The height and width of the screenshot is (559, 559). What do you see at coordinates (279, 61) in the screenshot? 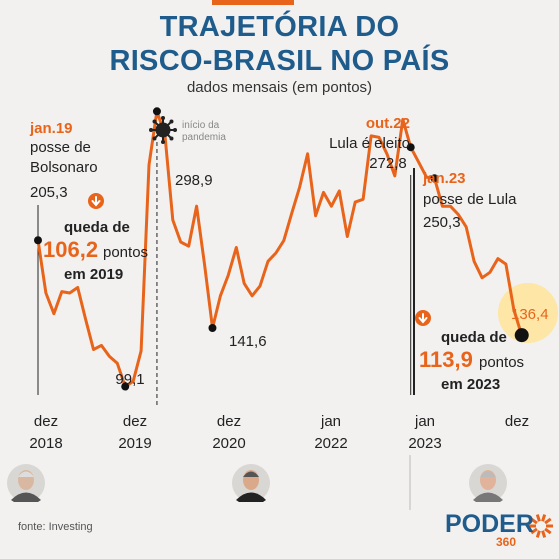
I see `chart-title-line-2: RISCO-BRASIL NO PAÍS` at bounding box center [279, 61].